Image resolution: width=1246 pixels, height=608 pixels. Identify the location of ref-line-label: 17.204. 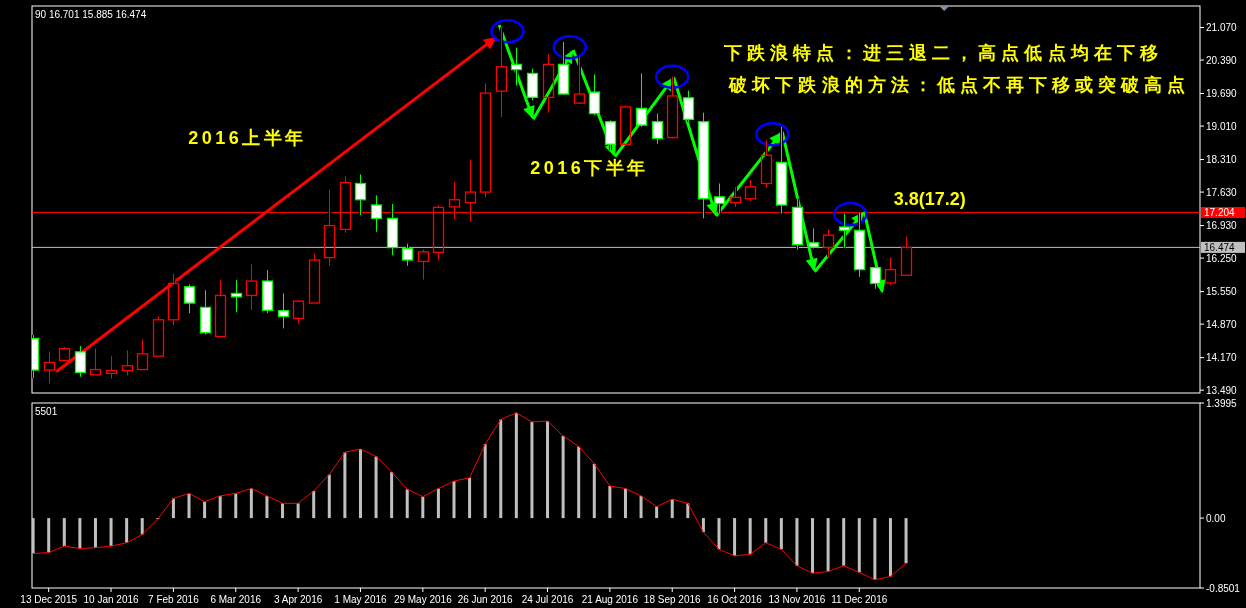
(1220, 212).